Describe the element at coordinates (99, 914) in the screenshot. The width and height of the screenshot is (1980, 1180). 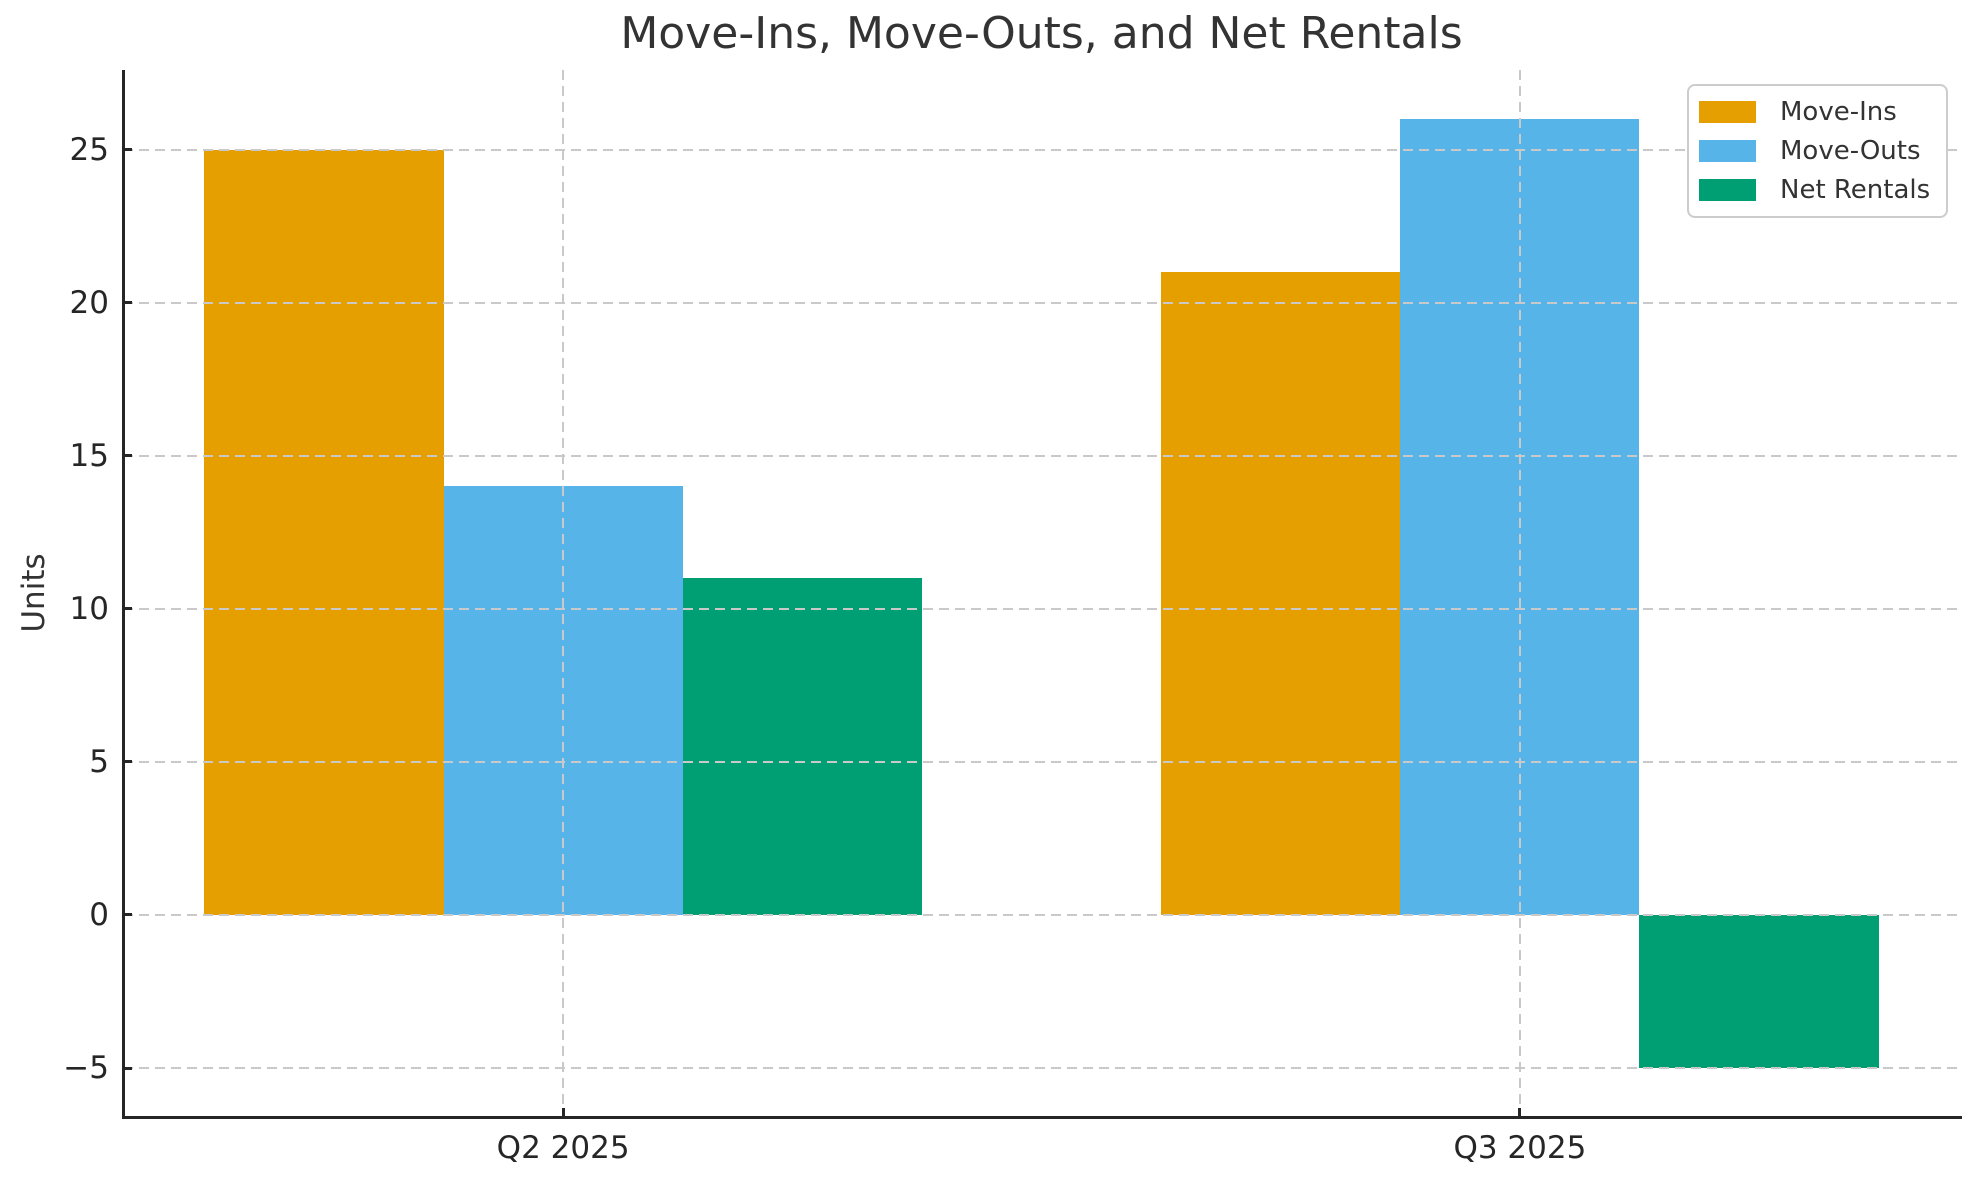
I see `y-tick-label-0: 0` at that location.